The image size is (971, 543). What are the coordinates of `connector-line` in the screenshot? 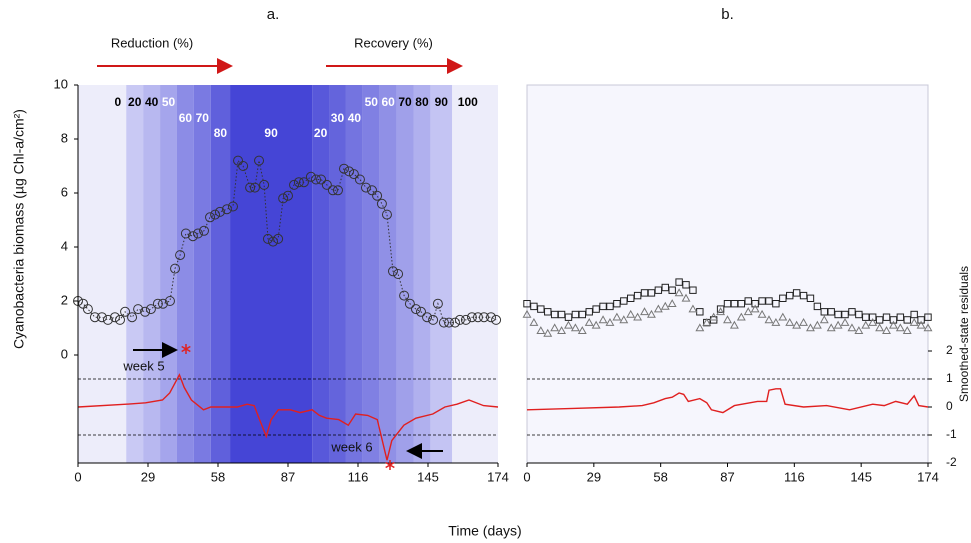 It's located at (287, 241).